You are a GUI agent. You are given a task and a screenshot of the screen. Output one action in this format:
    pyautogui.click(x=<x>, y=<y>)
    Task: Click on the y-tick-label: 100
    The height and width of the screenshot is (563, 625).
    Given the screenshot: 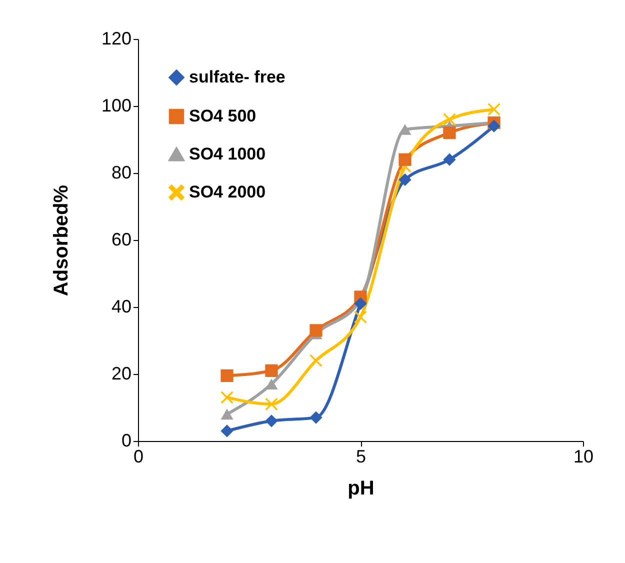 What is the action you would take?
    pyautogui.click(x=116, y=106)
    